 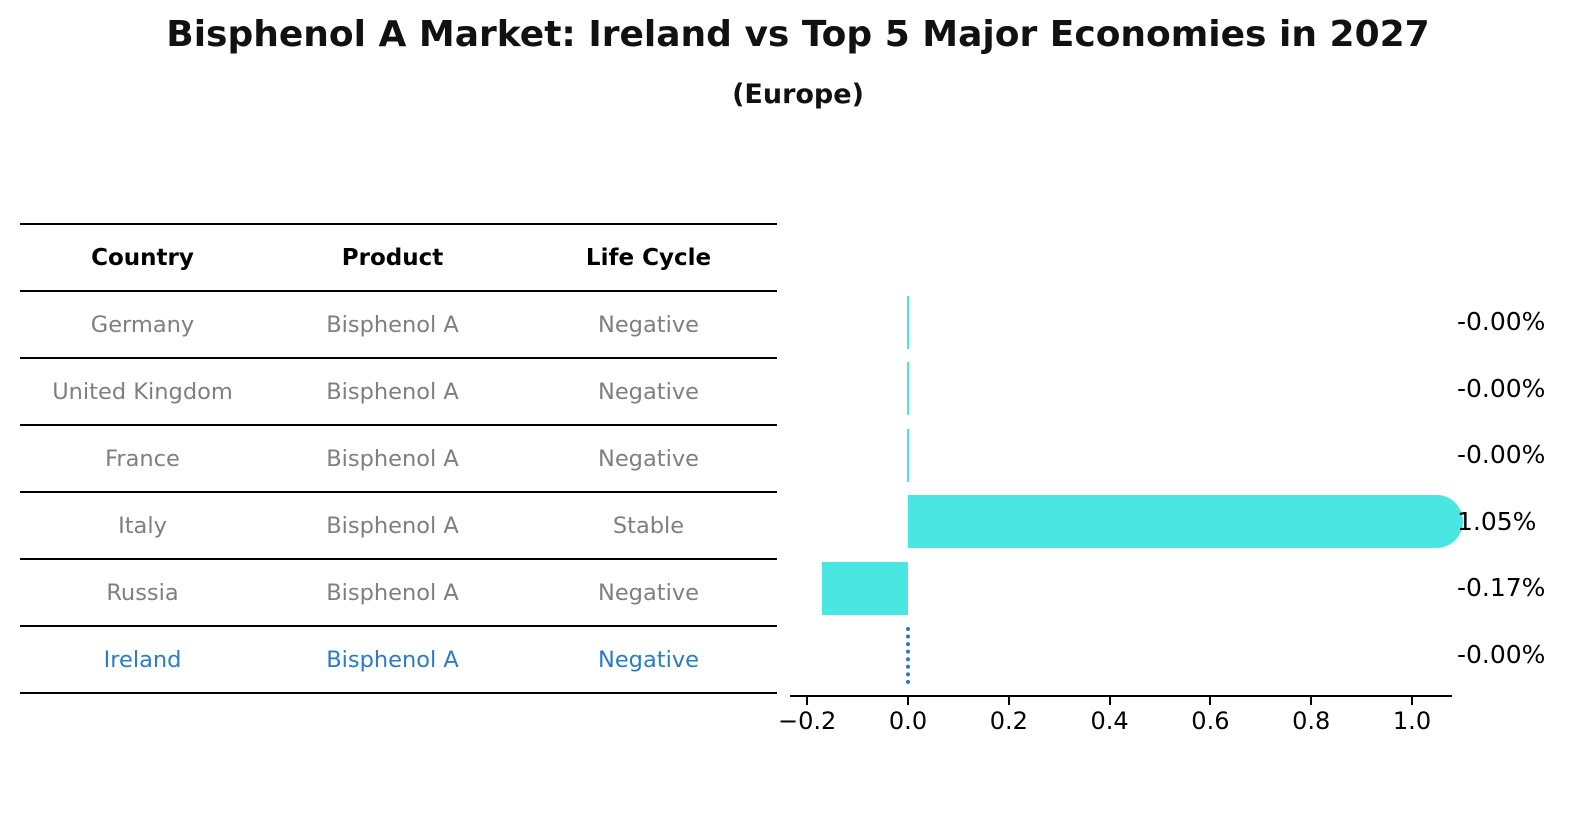 What do you see at coordinates (142, 592) in the screenshot?
I see `cell-country: Russia` at bounding box center [142, 592].